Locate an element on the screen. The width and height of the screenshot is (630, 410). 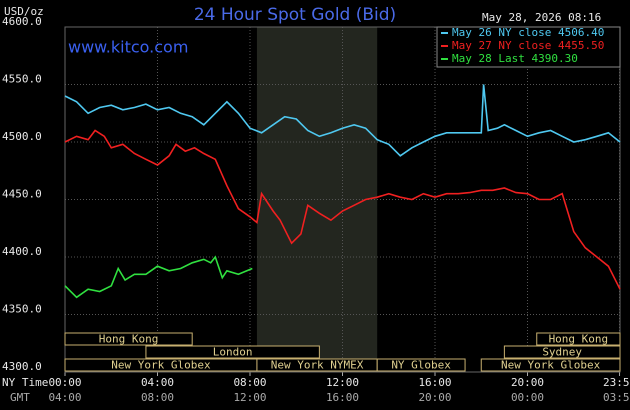
x-tick-label: 08:00 is located at coordinates (249, 382).